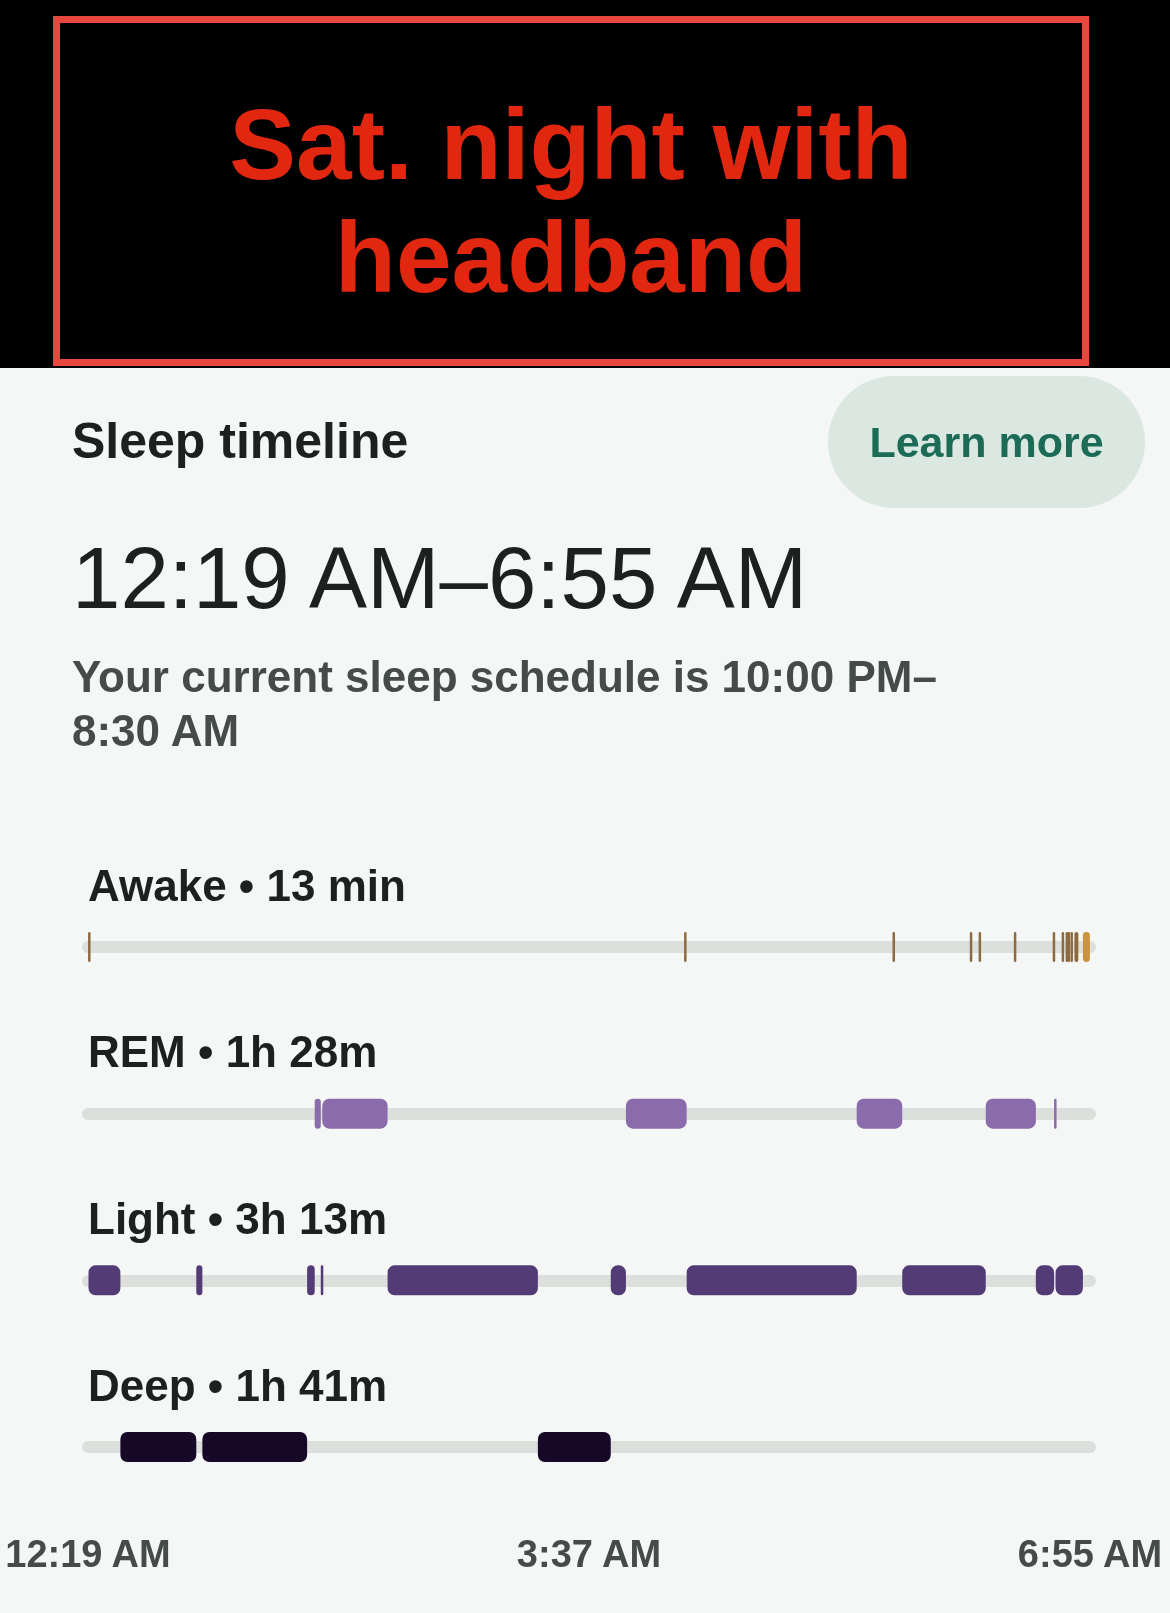  What do you see at coordinates (247, 885) in the screenshot?
I see `y-tick-label: Awake • 13 min` at bounding box center [247, 885].